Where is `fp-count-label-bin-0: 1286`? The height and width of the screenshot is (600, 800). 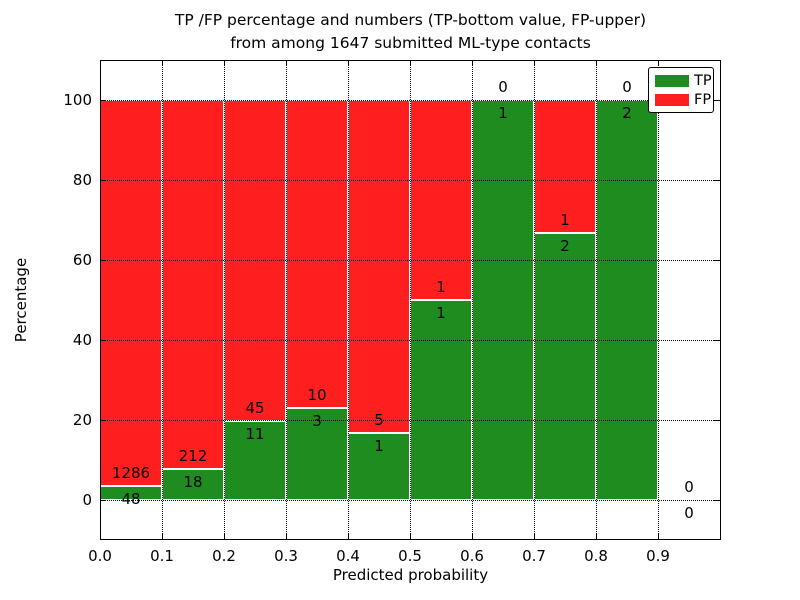
fp-count-label-bin-0: 1286 is located at coordinates (131, 472).